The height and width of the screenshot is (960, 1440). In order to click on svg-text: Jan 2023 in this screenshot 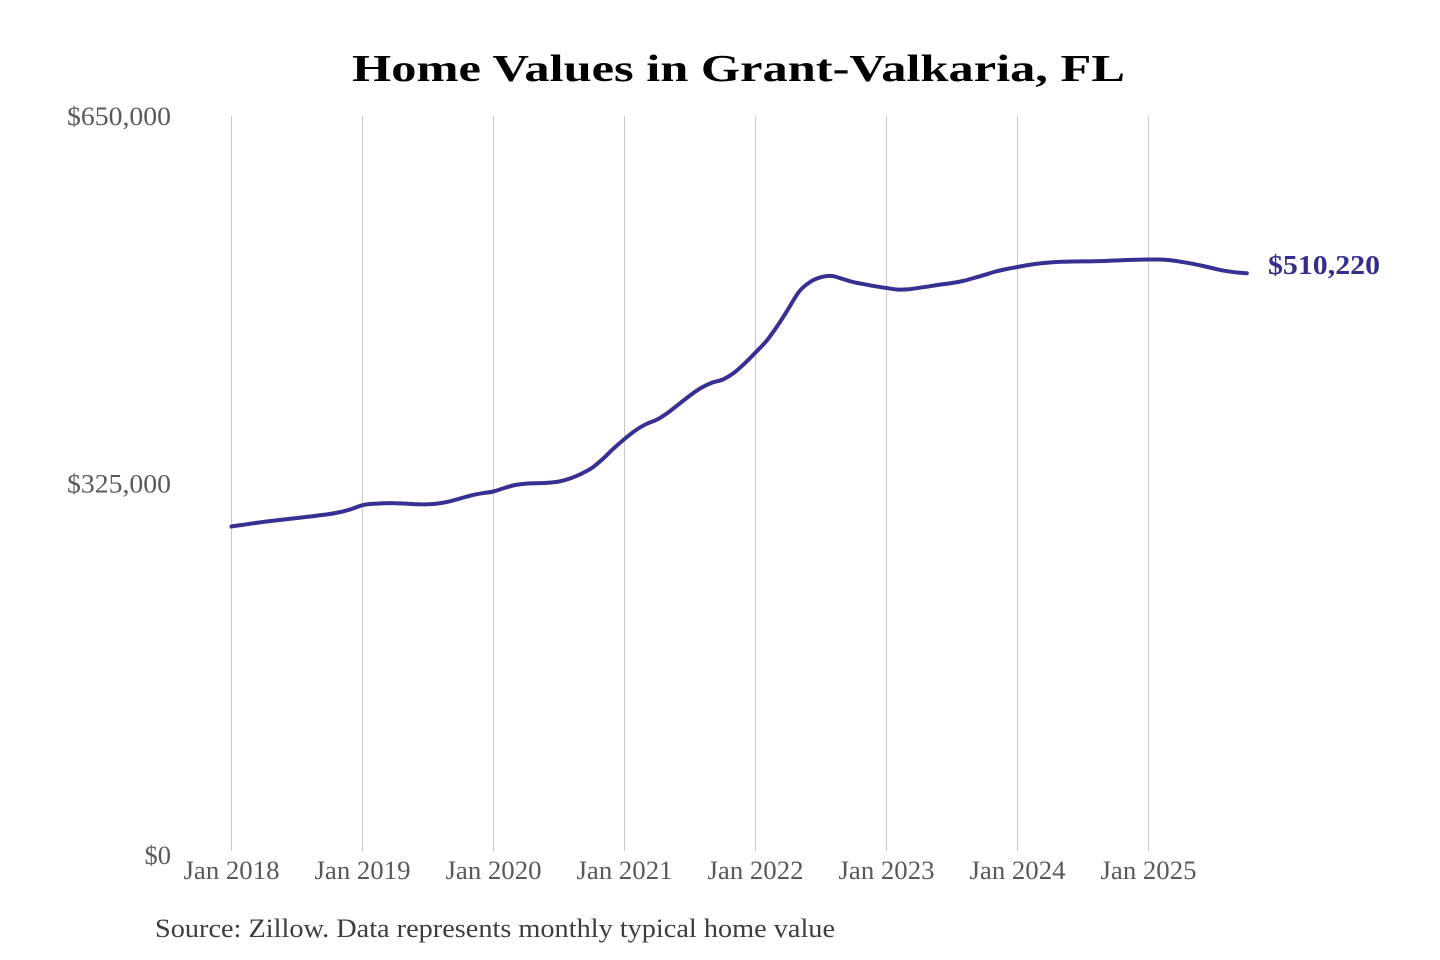, I will do `click(887, 870)`.